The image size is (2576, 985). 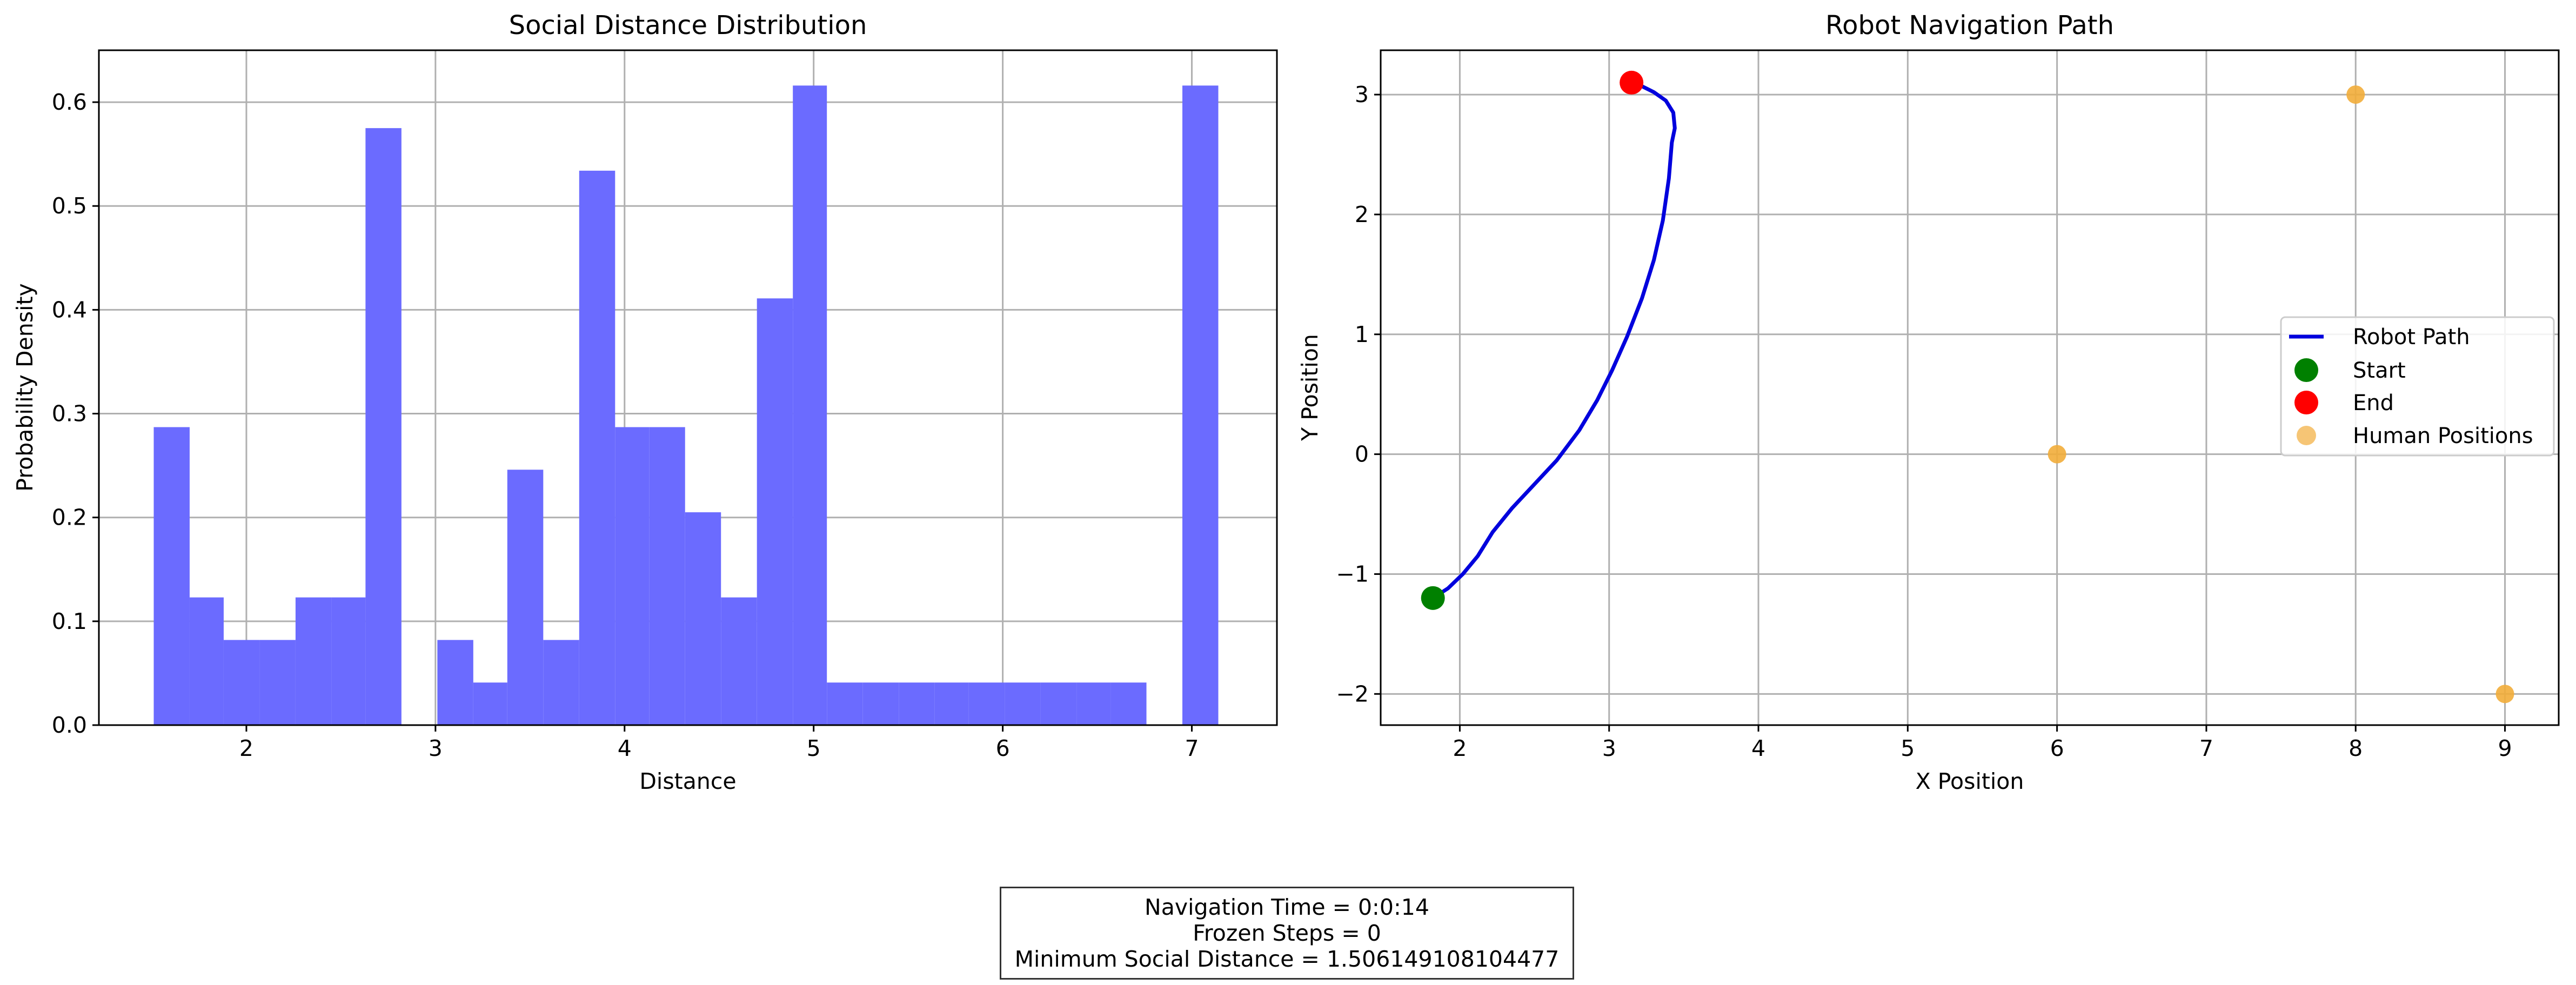 I want to click on stats-frozen-steps: Frozen Steps = 0, so click(x=1287, y=933).